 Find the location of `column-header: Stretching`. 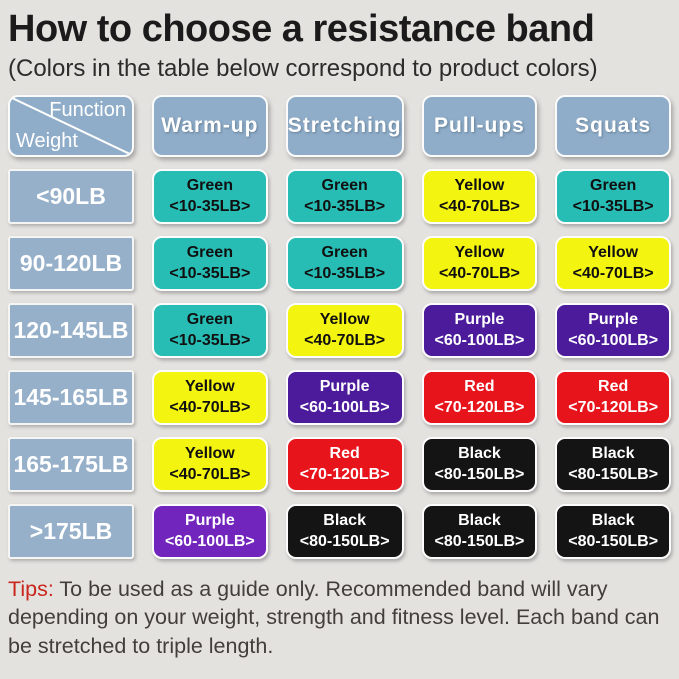

column-header: Stretching is located at coordinates (344, 126).